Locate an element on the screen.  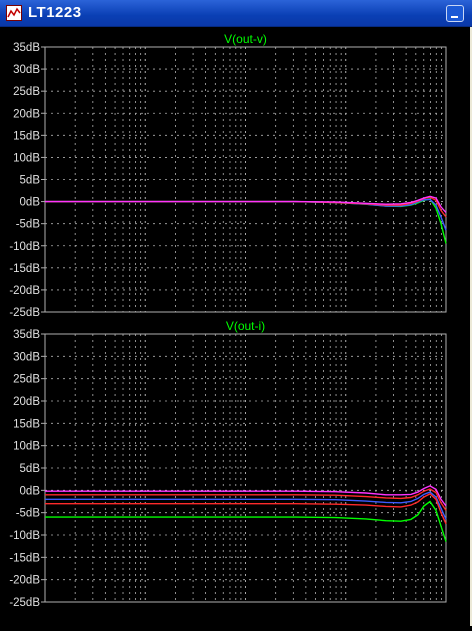
plot-title: V(out-i) is located at coordinates (245, 326).